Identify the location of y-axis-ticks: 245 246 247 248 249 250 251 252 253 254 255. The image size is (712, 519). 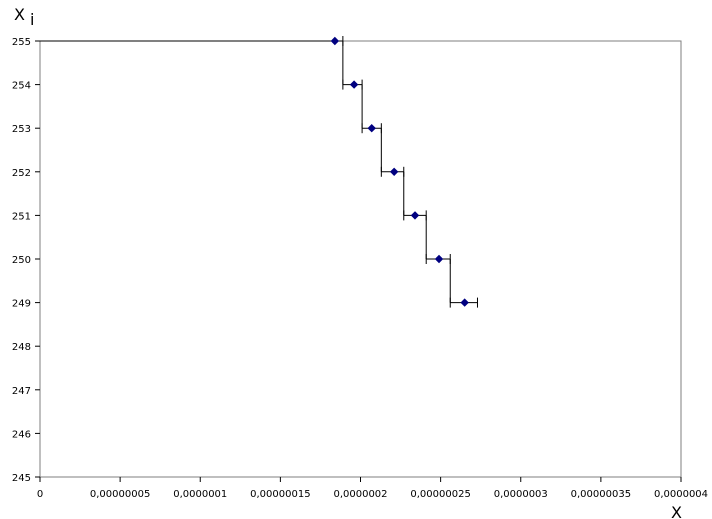
(26, 260).